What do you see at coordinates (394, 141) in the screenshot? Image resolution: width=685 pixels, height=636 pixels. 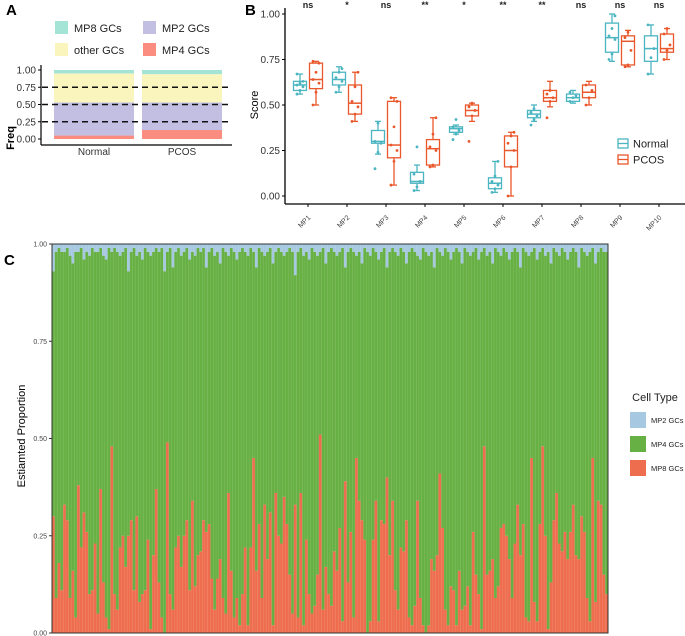 I see `boxplot-pcos-mp3` at bounding box center [394, 141].